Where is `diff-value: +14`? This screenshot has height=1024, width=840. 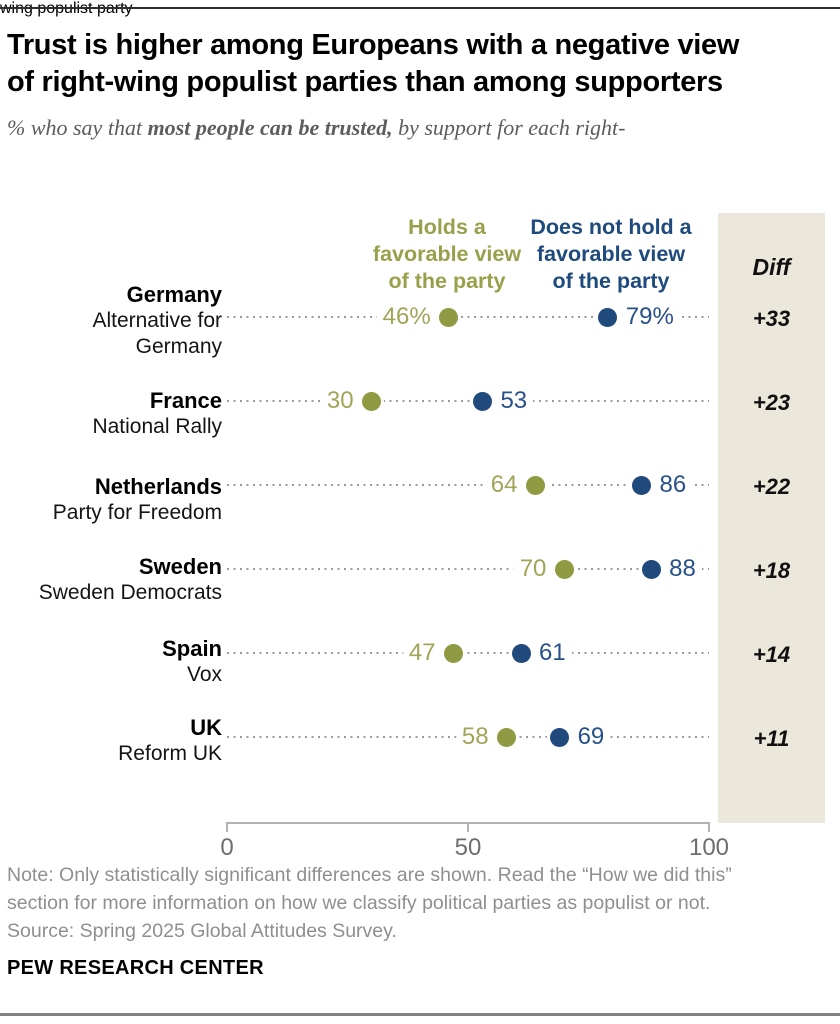
diff-value: +14 is located at coordinates (771, 654).